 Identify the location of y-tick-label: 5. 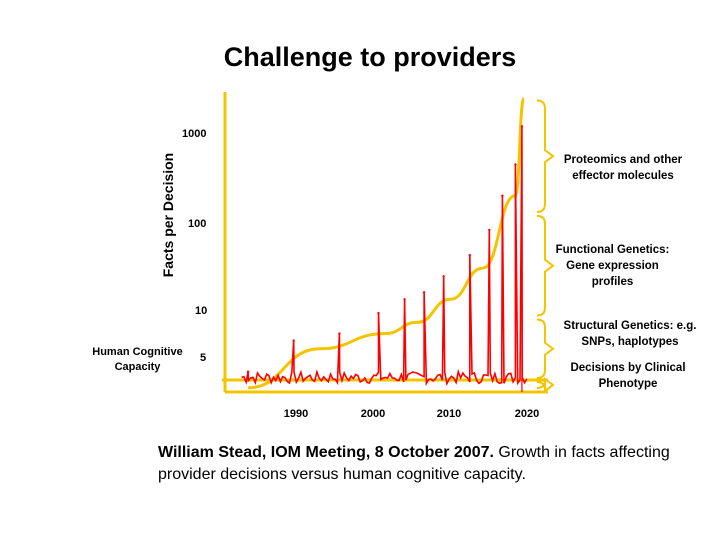
(203, 358).